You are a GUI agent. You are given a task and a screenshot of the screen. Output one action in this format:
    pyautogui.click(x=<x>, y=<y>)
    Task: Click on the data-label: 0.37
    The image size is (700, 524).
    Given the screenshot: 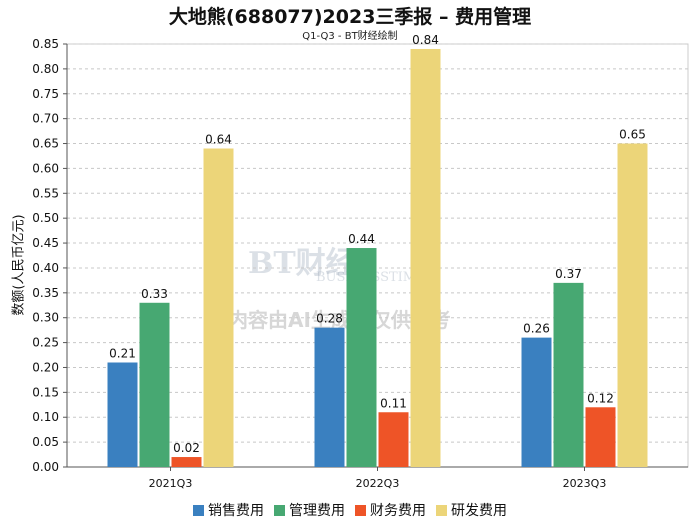 What is the action you would take?
    pyautogui.click(x=568, y=274)
    